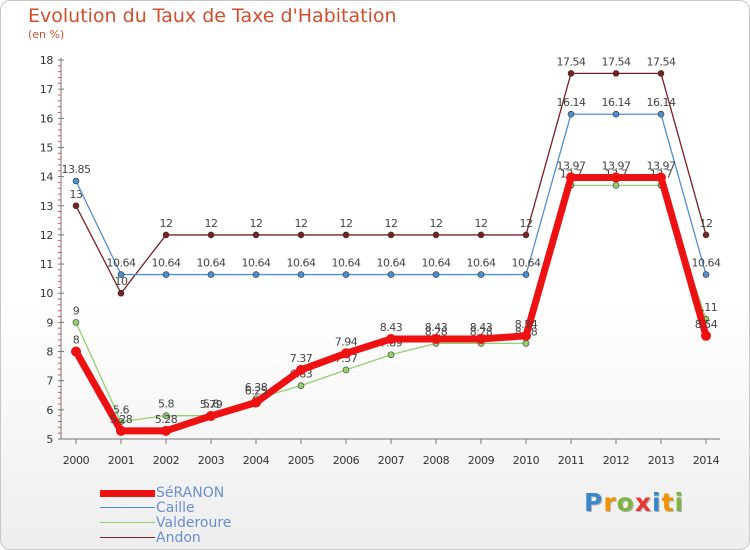  What do you see at coordinates (610, 502) in the screenshot?
I see `logo-letter: r` at bounding box center [610, 502].